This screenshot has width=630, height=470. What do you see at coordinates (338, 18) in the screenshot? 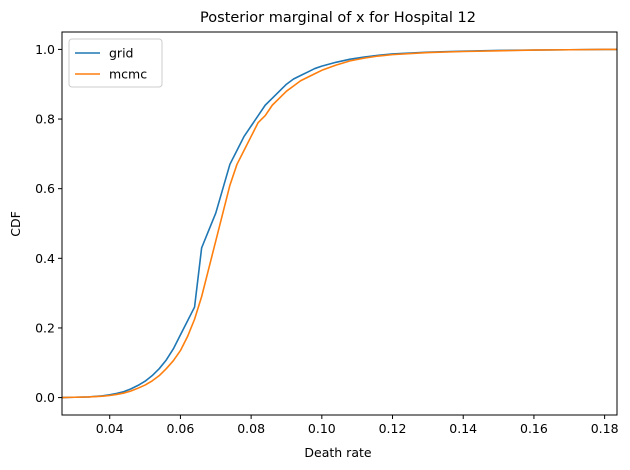
I see `chart-title: Posterior marginal of x for Hospital 12` at bounding box center [338, 18].